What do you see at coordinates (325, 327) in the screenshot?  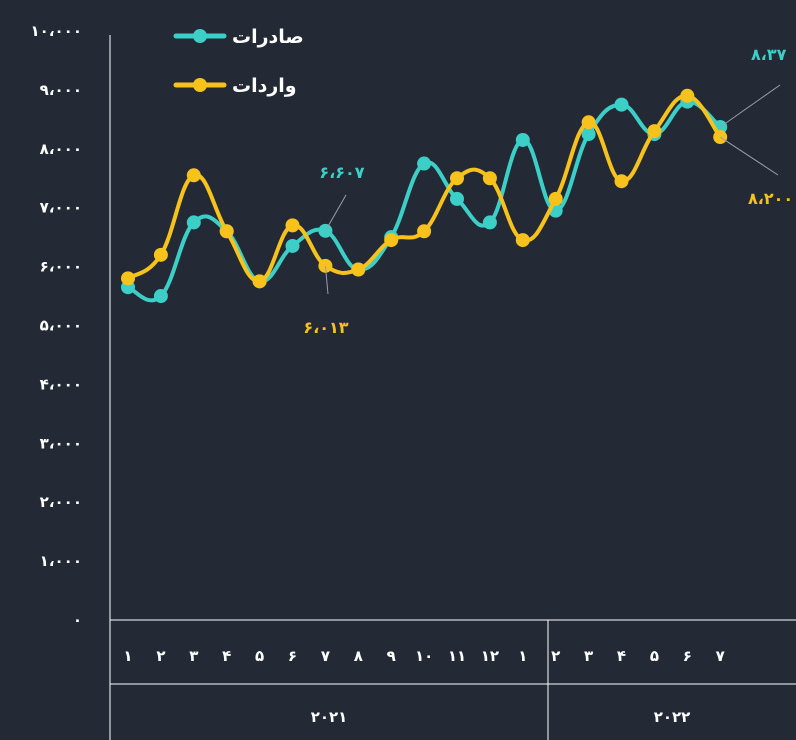 I see `data-label: ۶،۰۱۳` at bounding box center [325, 327].